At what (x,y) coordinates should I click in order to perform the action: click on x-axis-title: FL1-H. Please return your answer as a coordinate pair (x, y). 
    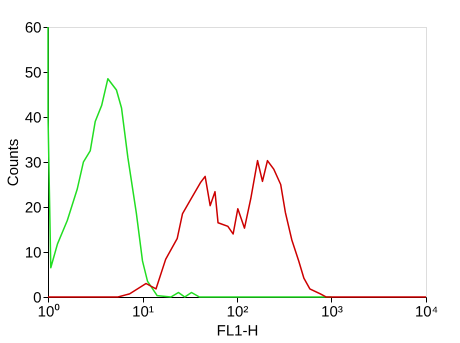
    Looking at the image, I should click on (237, 331).